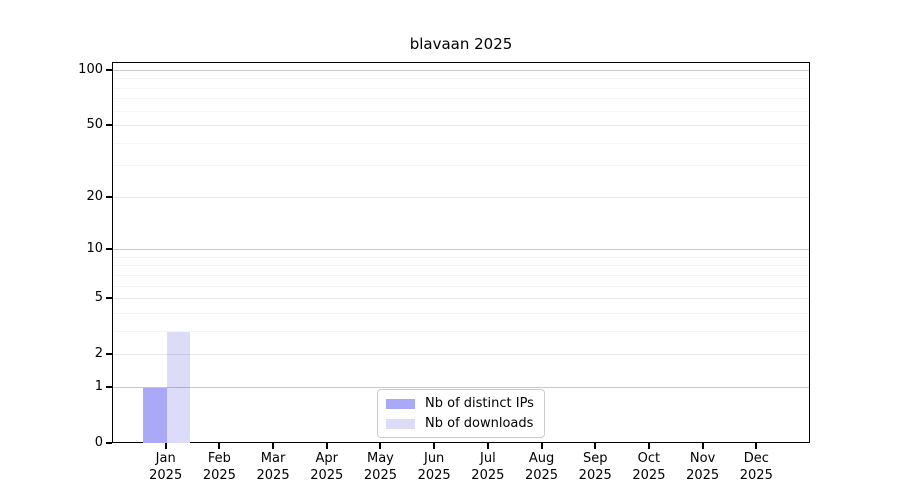 The image size is (900, 500). I want to click on x-tick-label-aug: Aug 2025, so click(542, 467).